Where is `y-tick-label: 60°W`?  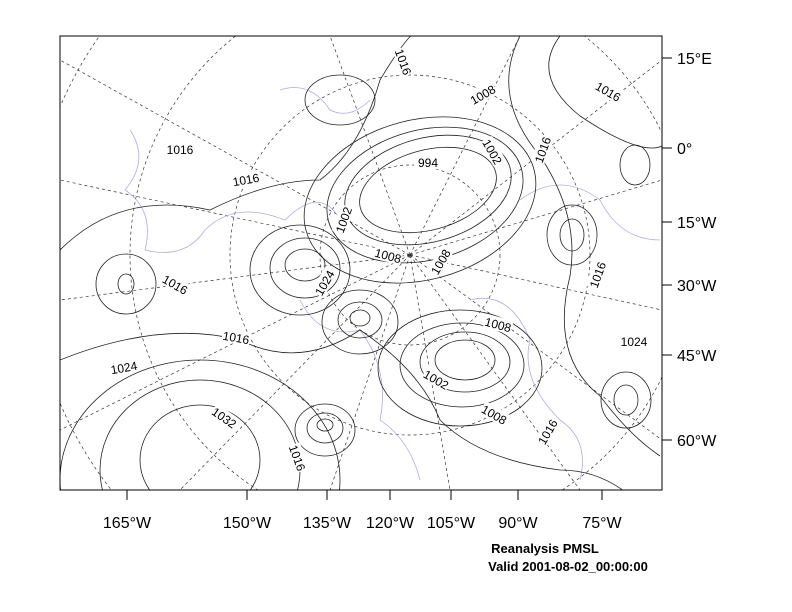 y-tick-label: 60°W is located at coordinates (697, 441).